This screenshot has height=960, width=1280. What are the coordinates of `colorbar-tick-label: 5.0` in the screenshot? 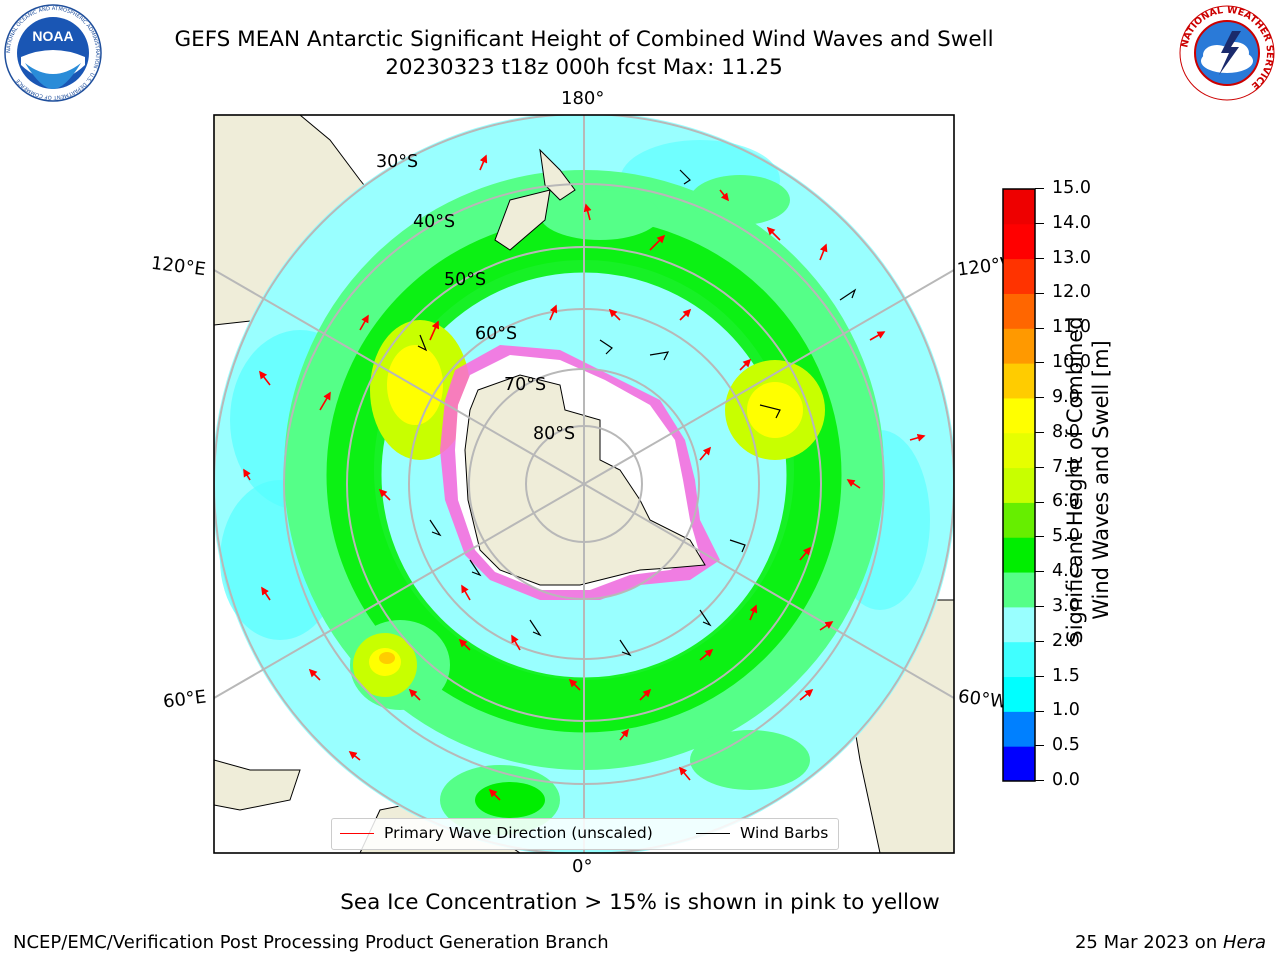 It's located at (1066, 536).